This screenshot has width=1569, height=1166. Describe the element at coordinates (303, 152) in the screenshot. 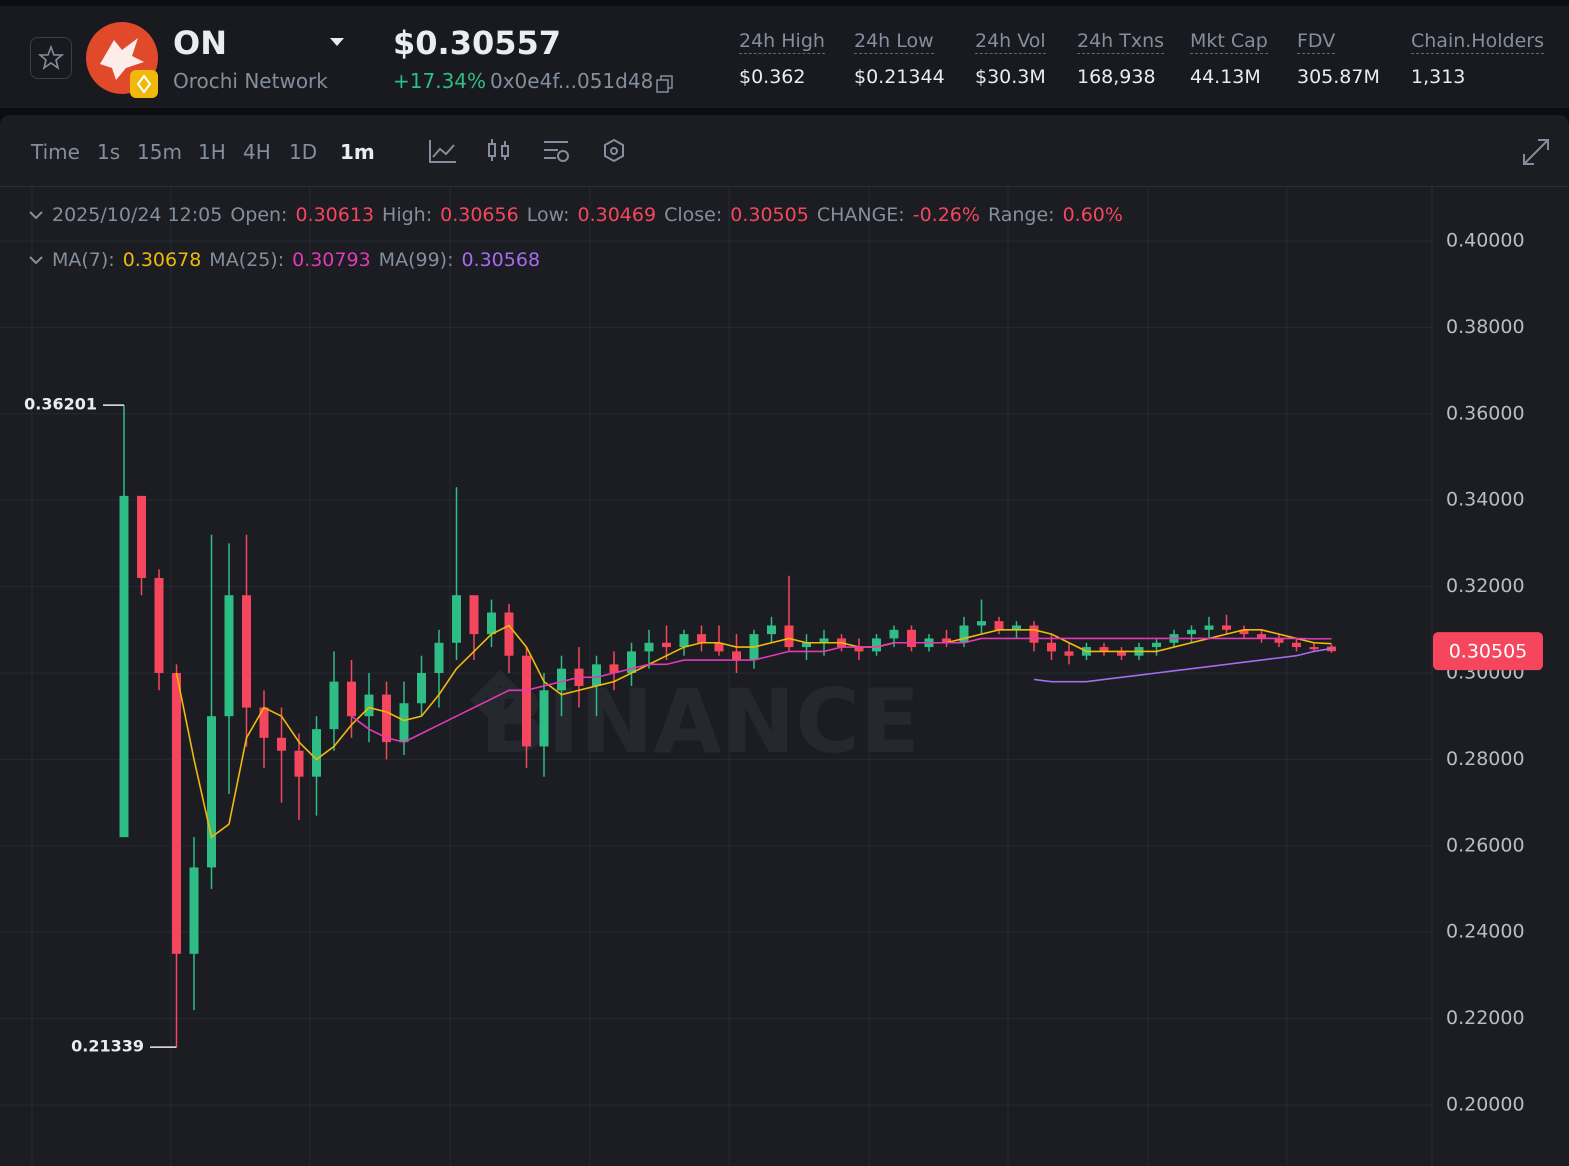

I see `interval-button: 1D` at that location.